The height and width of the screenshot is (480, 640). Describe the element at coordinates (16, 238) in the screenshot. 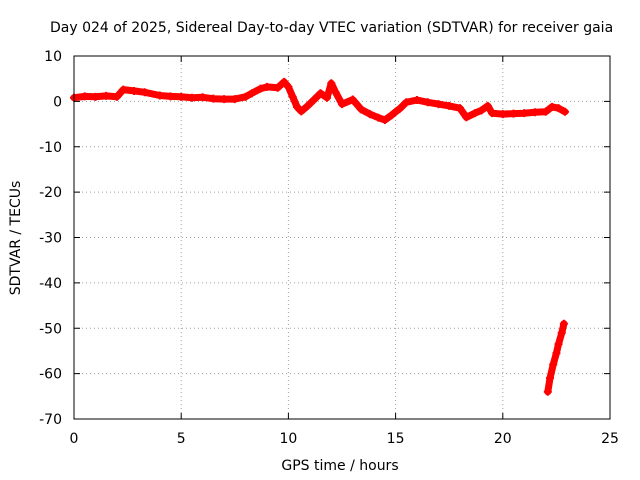

I see `y-axis-title: SDTVAR / TECUs` at that location.